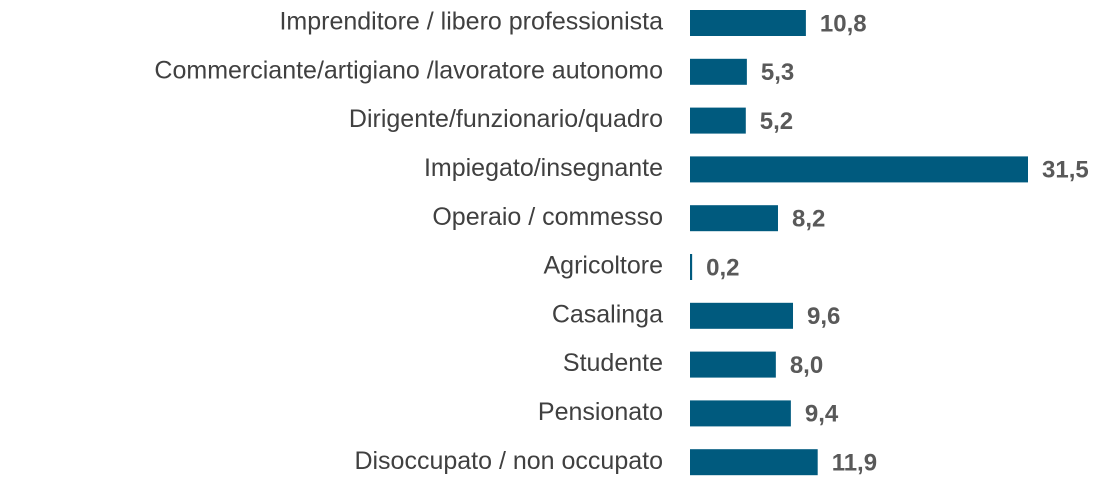 The image size is (1109, 480). What do you see at coordinates (777, 72) in the screenshot?
I see `value-label: 5,3` at bounding box center [777, 72].